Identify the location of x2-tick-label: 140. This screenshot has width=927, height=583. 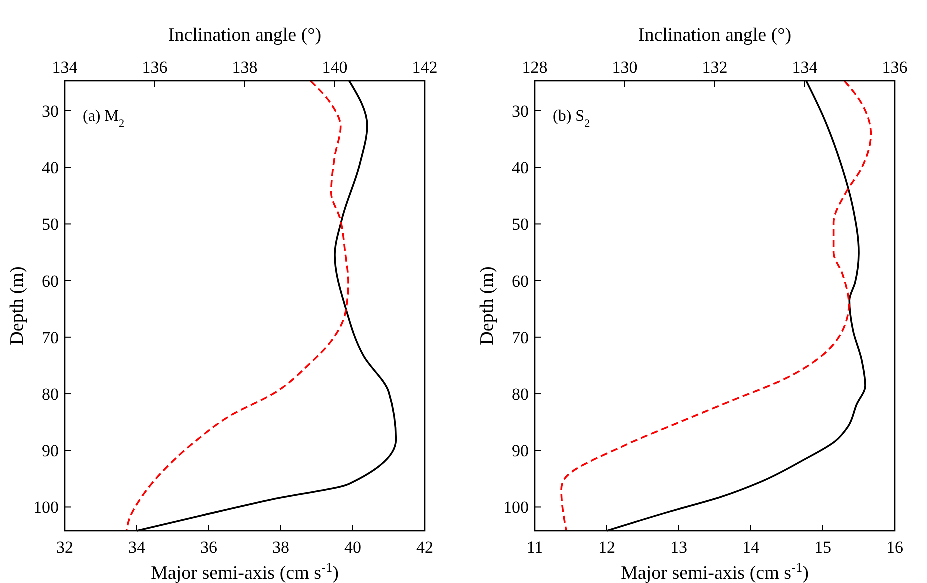
(335, 67).